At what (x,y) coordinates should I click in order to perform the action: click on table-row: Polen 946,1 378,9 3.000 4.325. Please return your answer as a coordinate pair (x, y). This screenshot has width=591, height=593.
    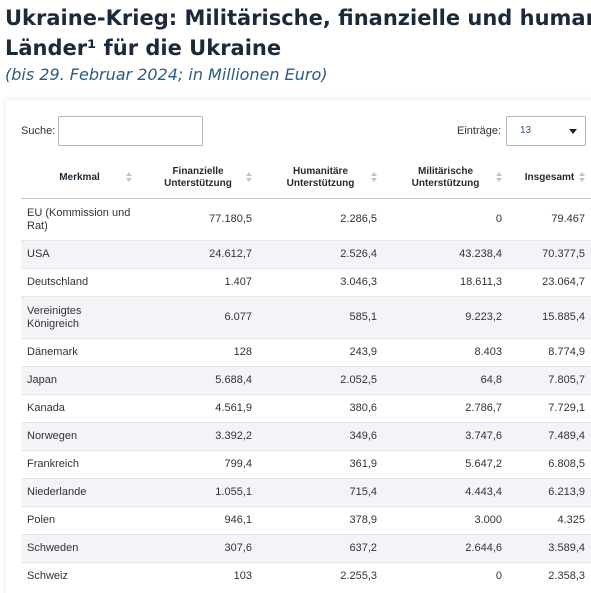
    Looking at the image, I should click on (306, 520).